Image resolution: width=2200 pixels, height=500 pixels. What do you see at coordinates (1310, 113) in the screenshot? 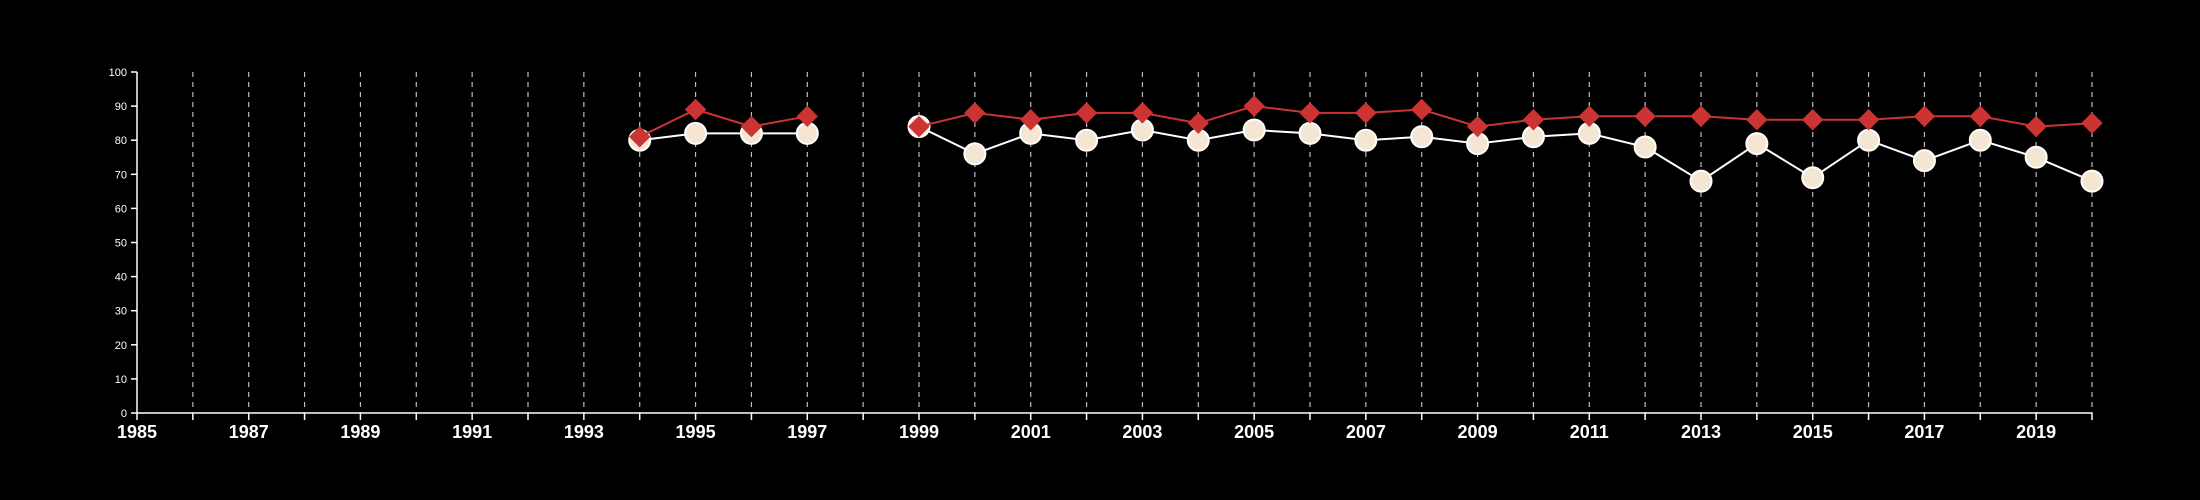
I see `point-diamond-2006` at bounding box center [1310, 113].